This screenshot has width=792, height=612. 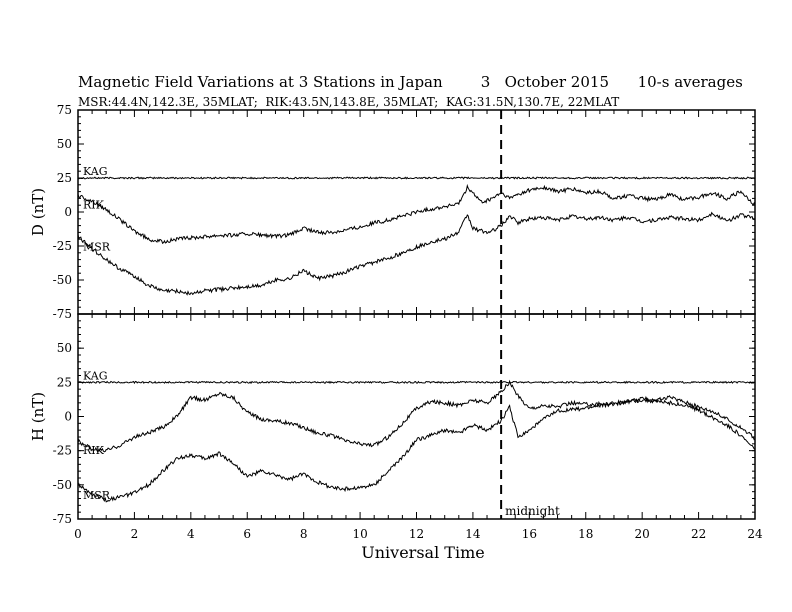 What do you see at coordinates (473, 534) in the screenshot?
I see `x-tick-label: 14` at bounding box center [473, 534].